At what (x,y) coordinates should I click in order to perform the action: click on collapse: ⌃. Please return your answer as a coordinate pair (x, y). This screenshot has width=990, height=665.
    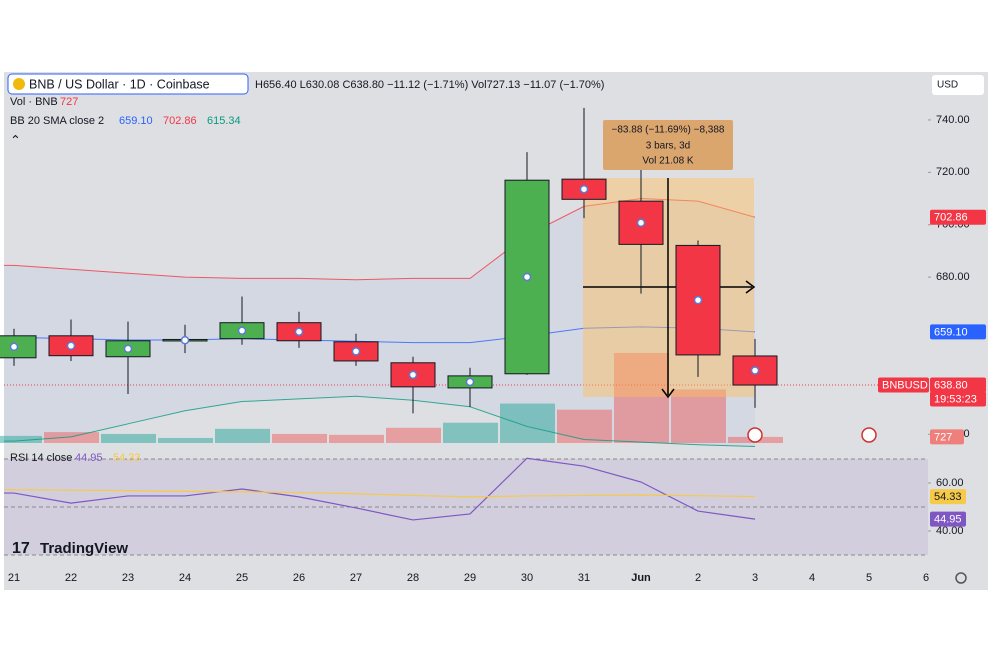
    Looking at the image, I should click on (15, 139).